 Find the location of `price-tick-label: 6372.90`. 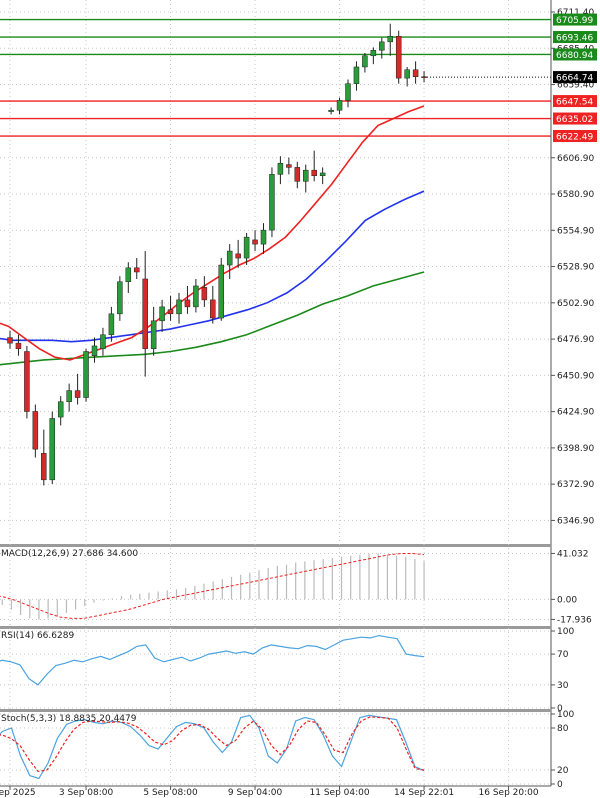

price-tick-label: 6372.90 is located at coordinates (575, 485).